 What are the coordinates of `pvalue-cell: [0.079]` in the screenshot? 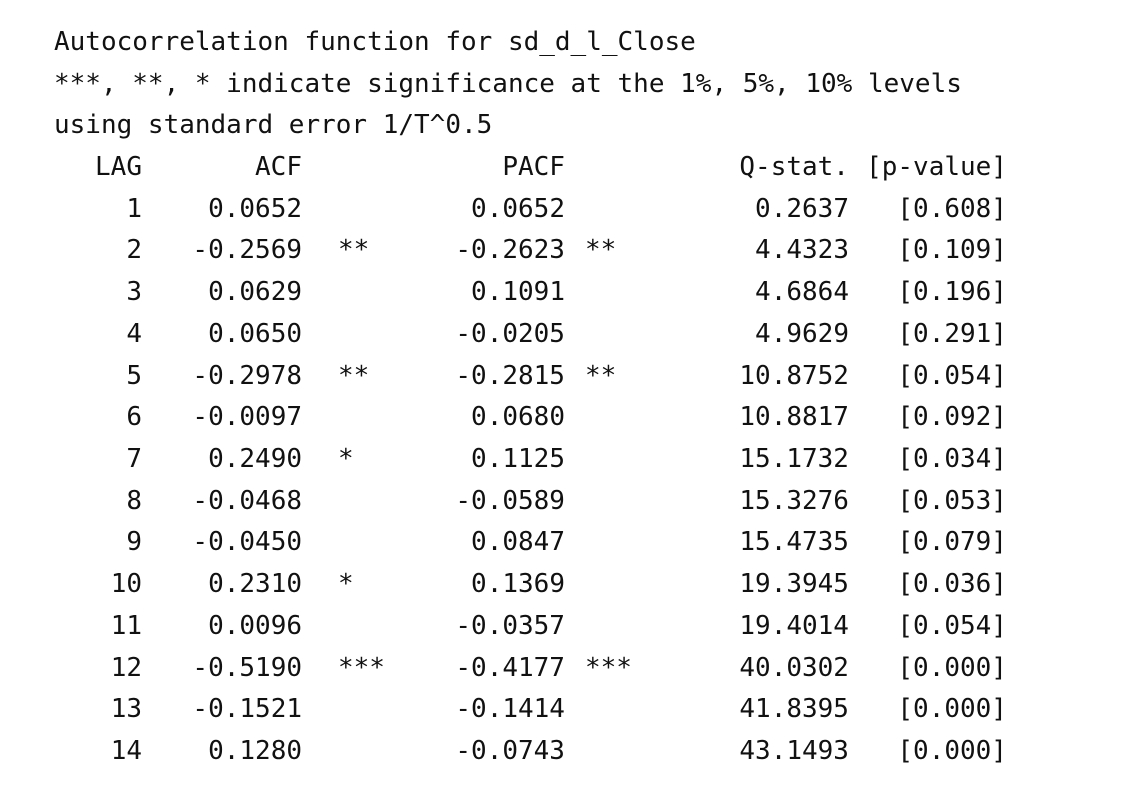 It's located at (952, 542).